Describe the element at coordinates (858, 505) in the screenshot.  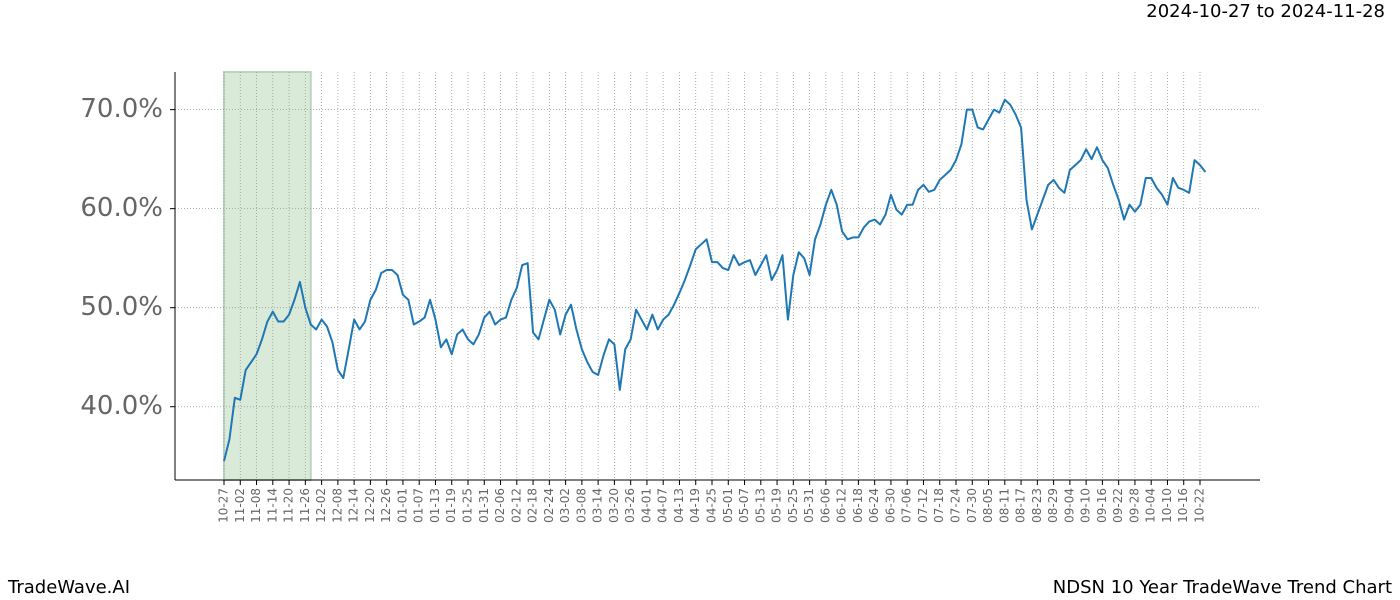
I see `x-tick-label: 06-18` at that location.